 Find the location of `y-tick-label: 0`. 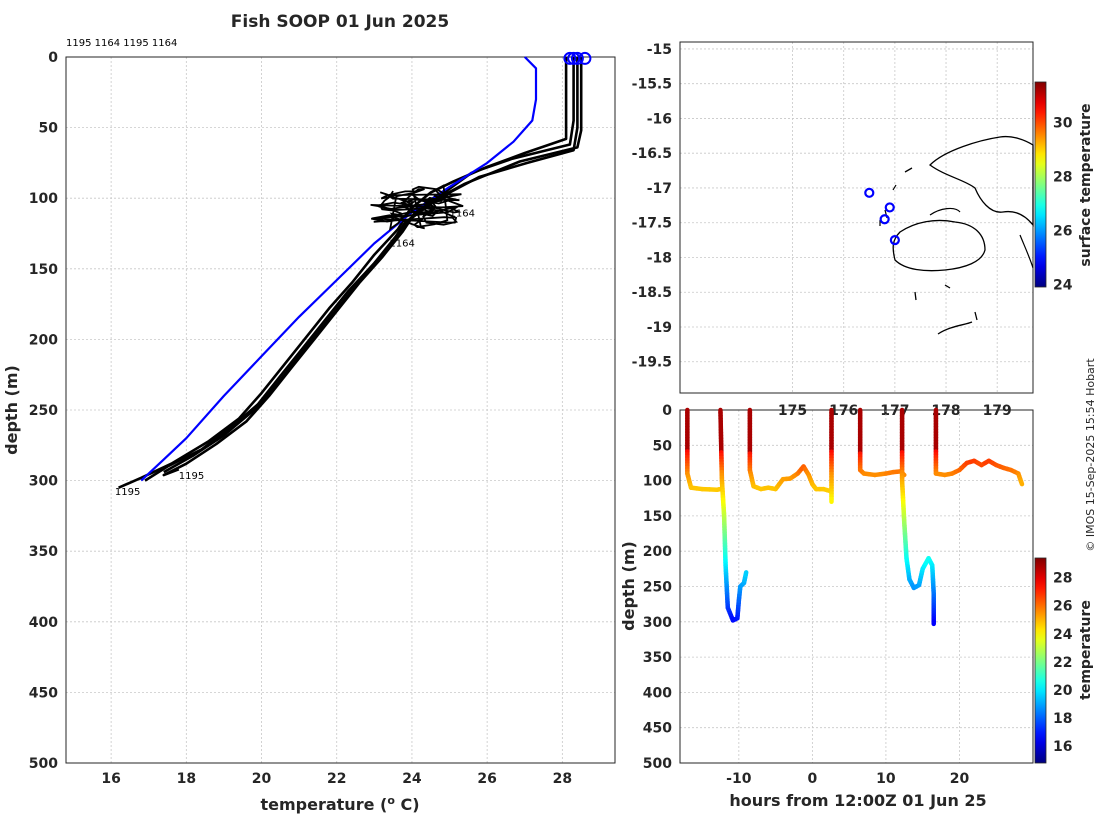

y-tick-label: 0 is located at coordinates (53, 58).